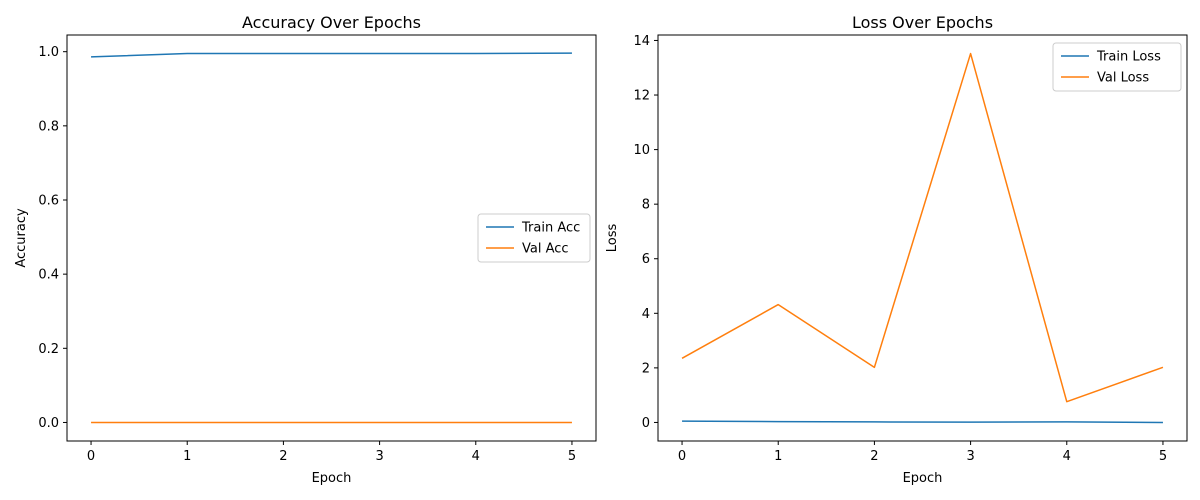  What do you see at coordinates (1128, 57) in the screenshot?
I see `legend-label: Train Loss` at bounding box center [1128, 57].